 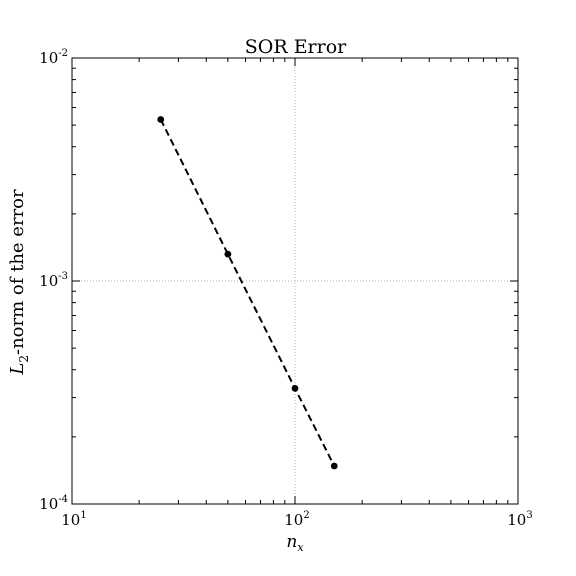 What do you see at coordinates (83, 515) in the screenshot?
I see `x-tick-label-exponent: 1` at bounding box center [83, 515].